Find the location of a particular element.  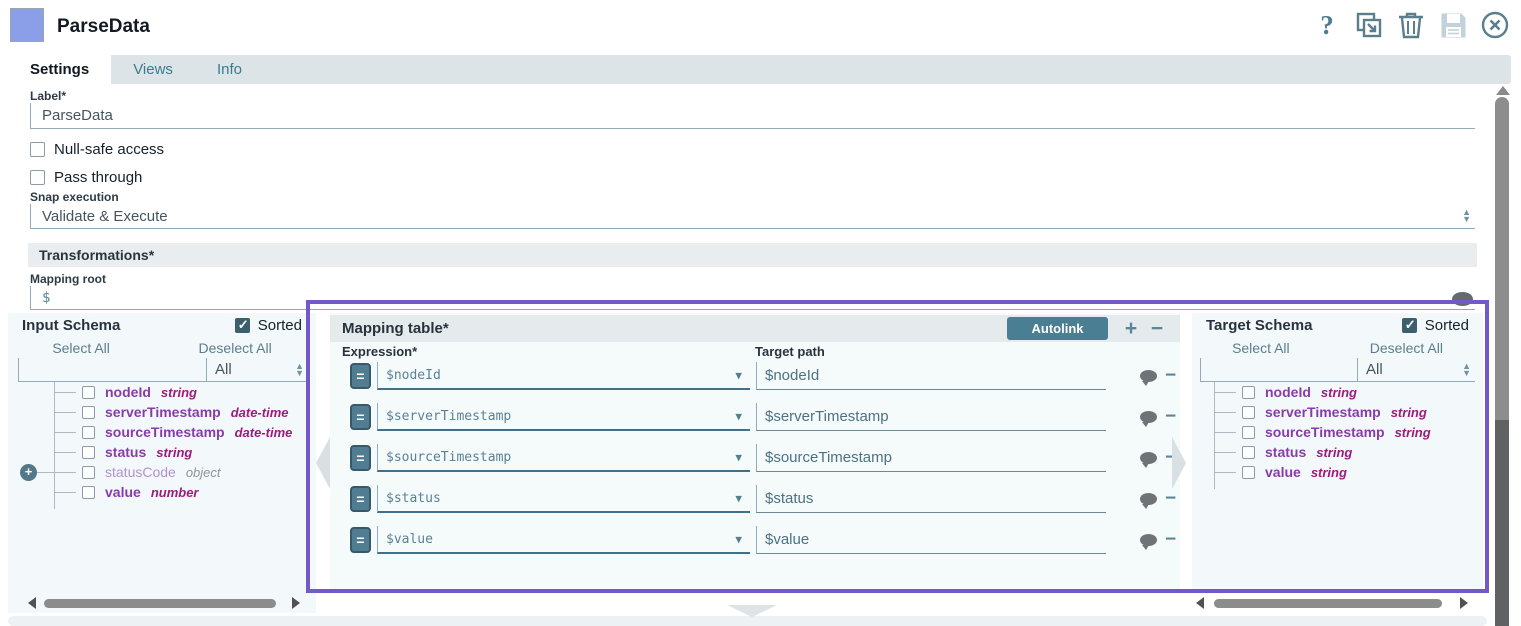

expression-input: $value ▼ is located at coordinates (563, 540).